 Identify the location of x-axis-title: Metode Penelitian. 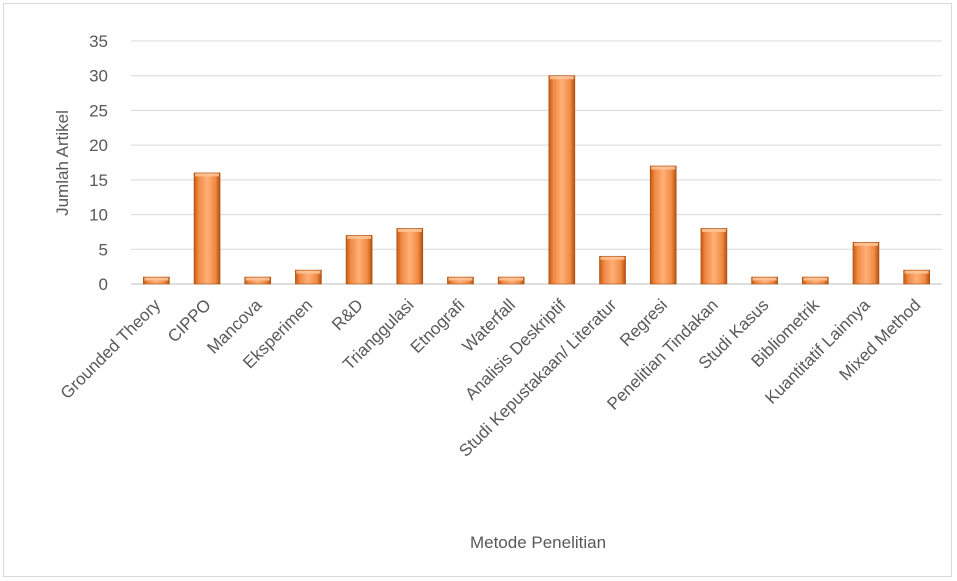
(538, 542).